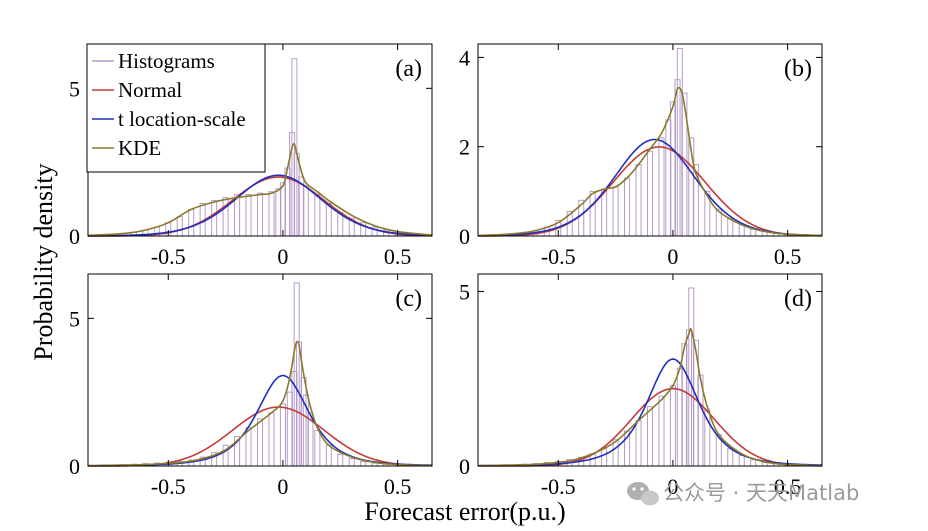 The width and height of the screenshot is (928, 531). What do you see at coordinates (798, 69) in the screenshot?
I see `panel-tag: (b)` at bounding box center [798, 69].